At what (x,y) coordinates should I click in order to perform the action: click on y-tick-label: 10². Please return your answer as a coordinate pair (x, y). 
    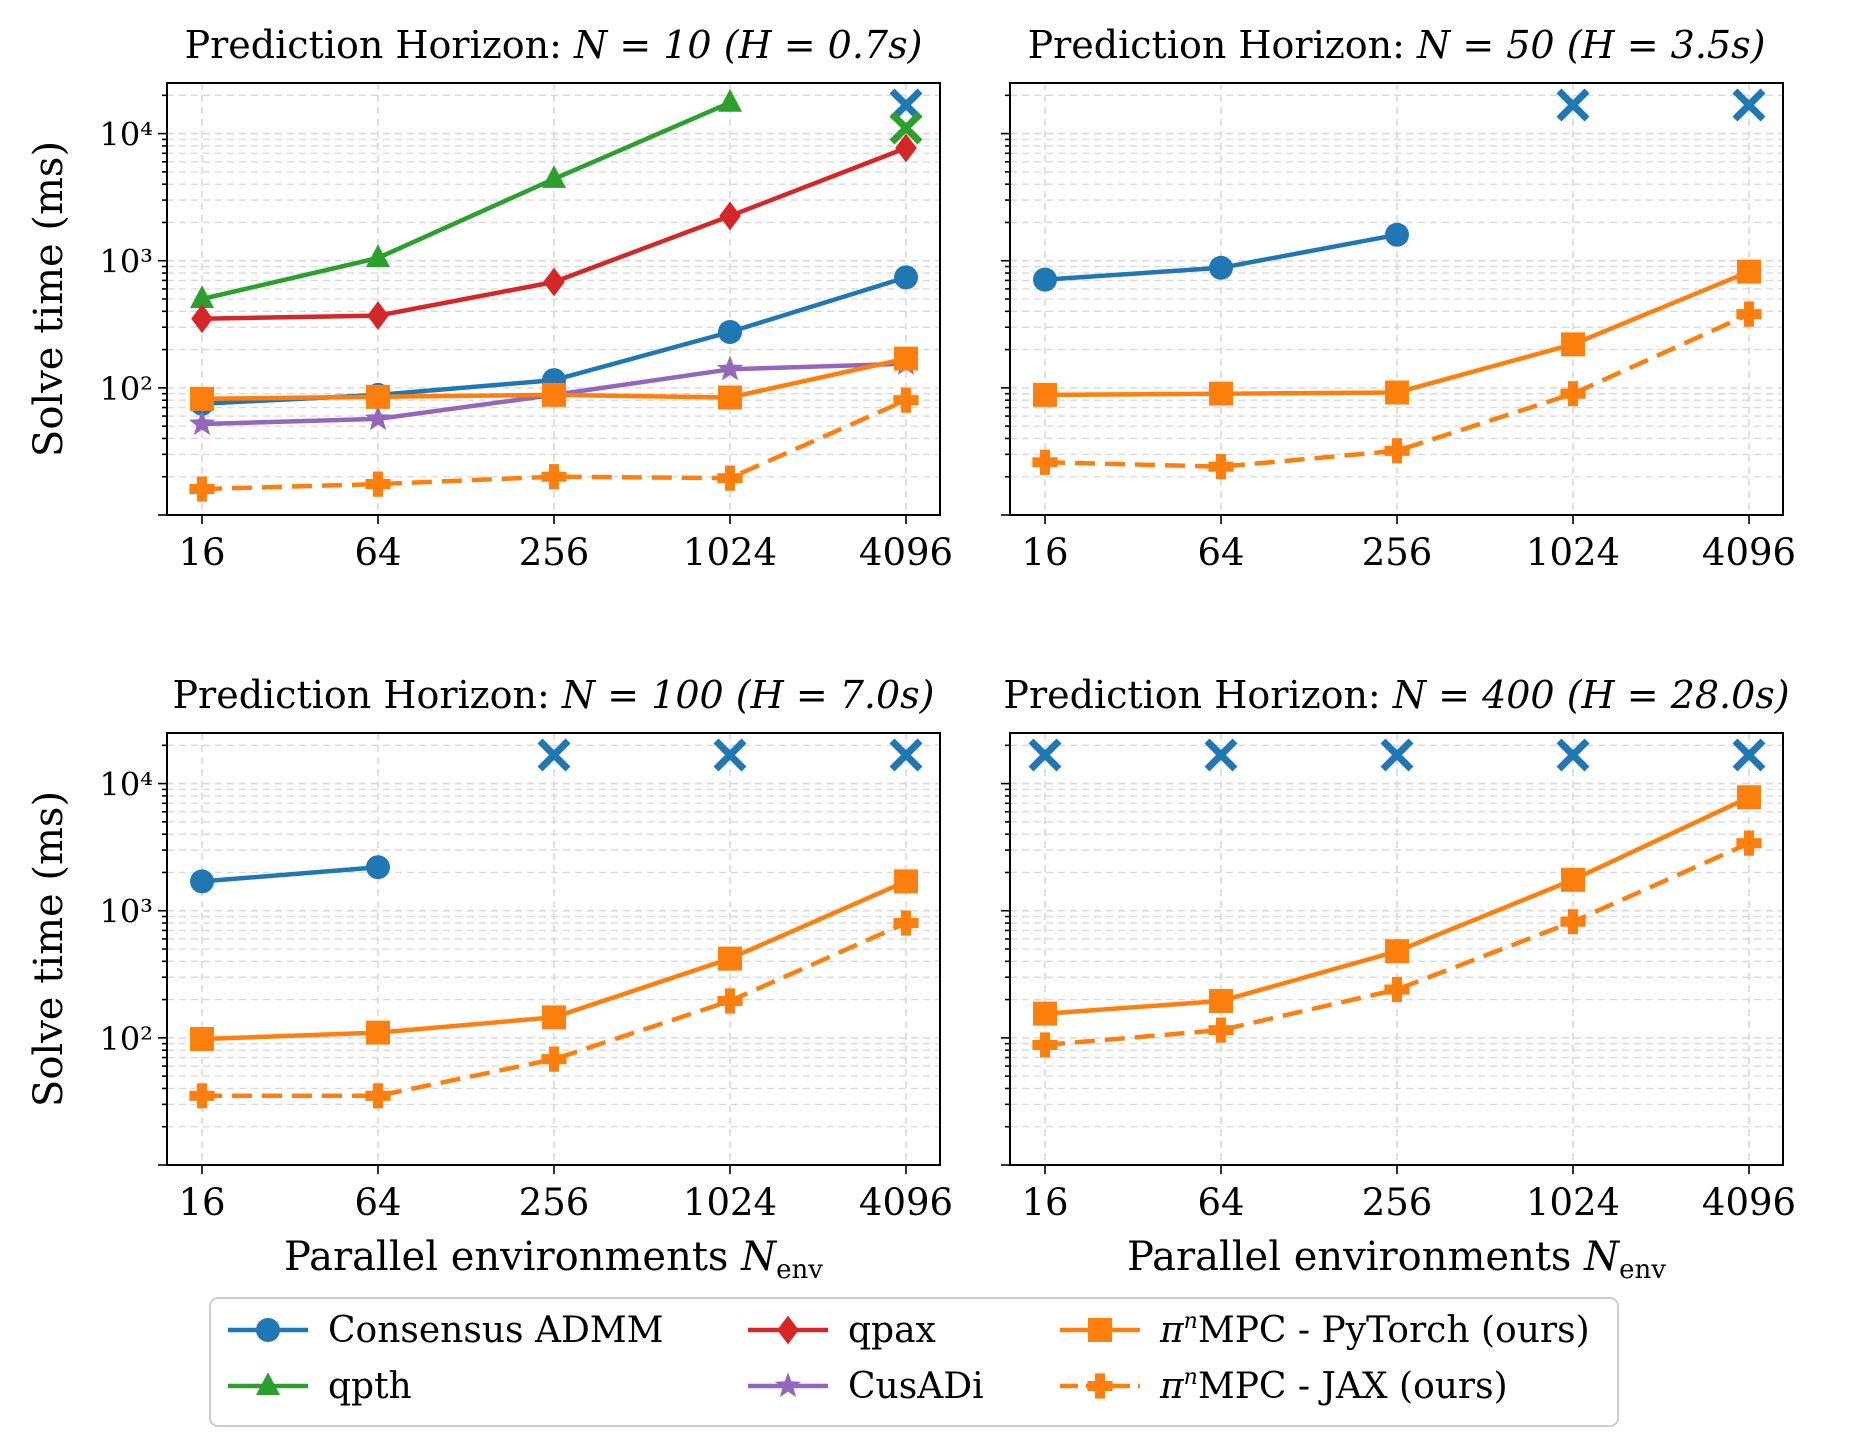
    Looking at the image, I should click on (126, 1039).